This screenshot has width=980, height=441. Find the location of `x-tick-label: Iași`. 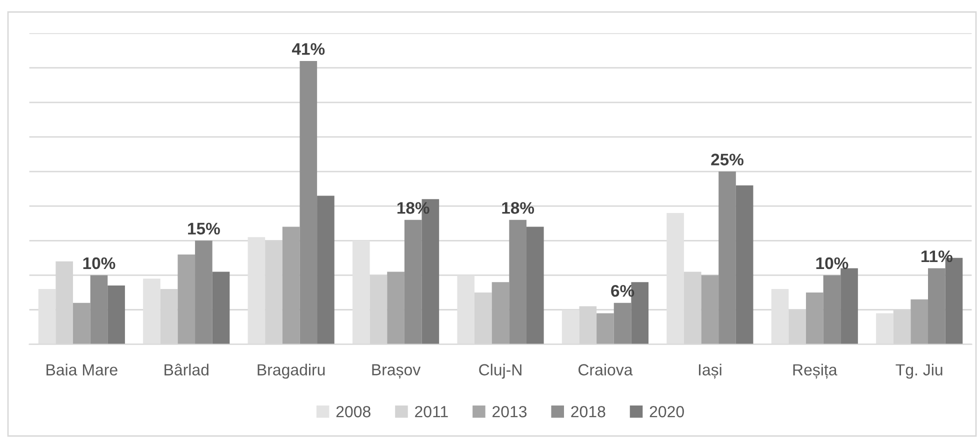

x-tick-label: Iași is located at coordinates (710, 371).